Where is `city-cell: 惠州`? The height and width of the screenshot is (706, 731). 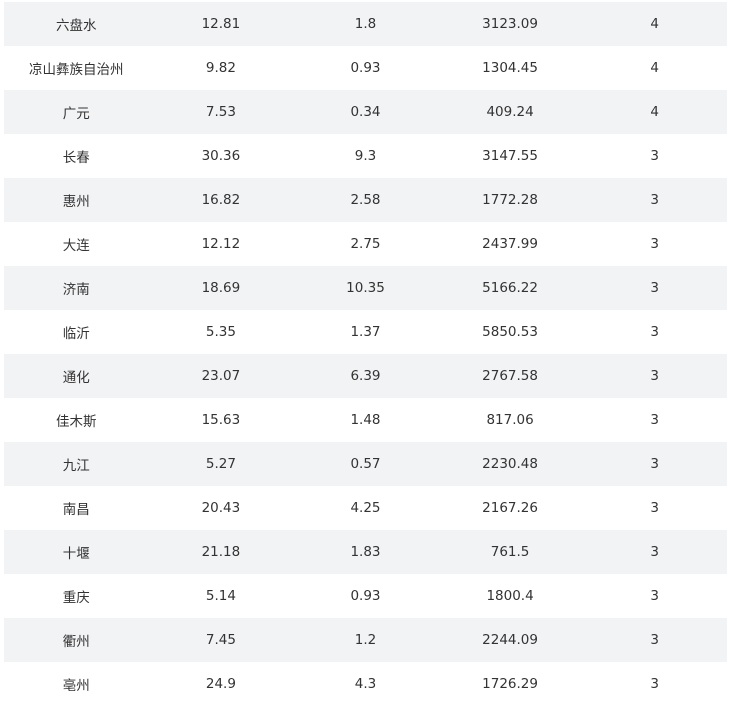 city-cell: 惠州 is located at coordinates (76, 202).